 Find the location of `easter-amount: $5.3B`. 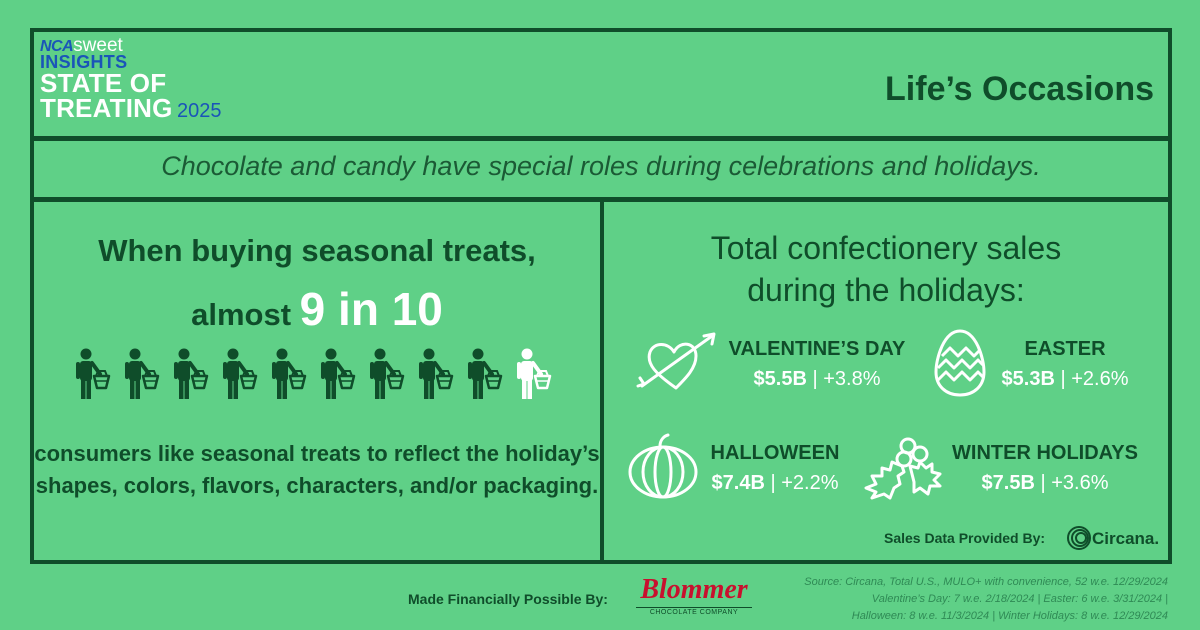

easter-amount: $5.3B is located at coordinates (1028, 379).